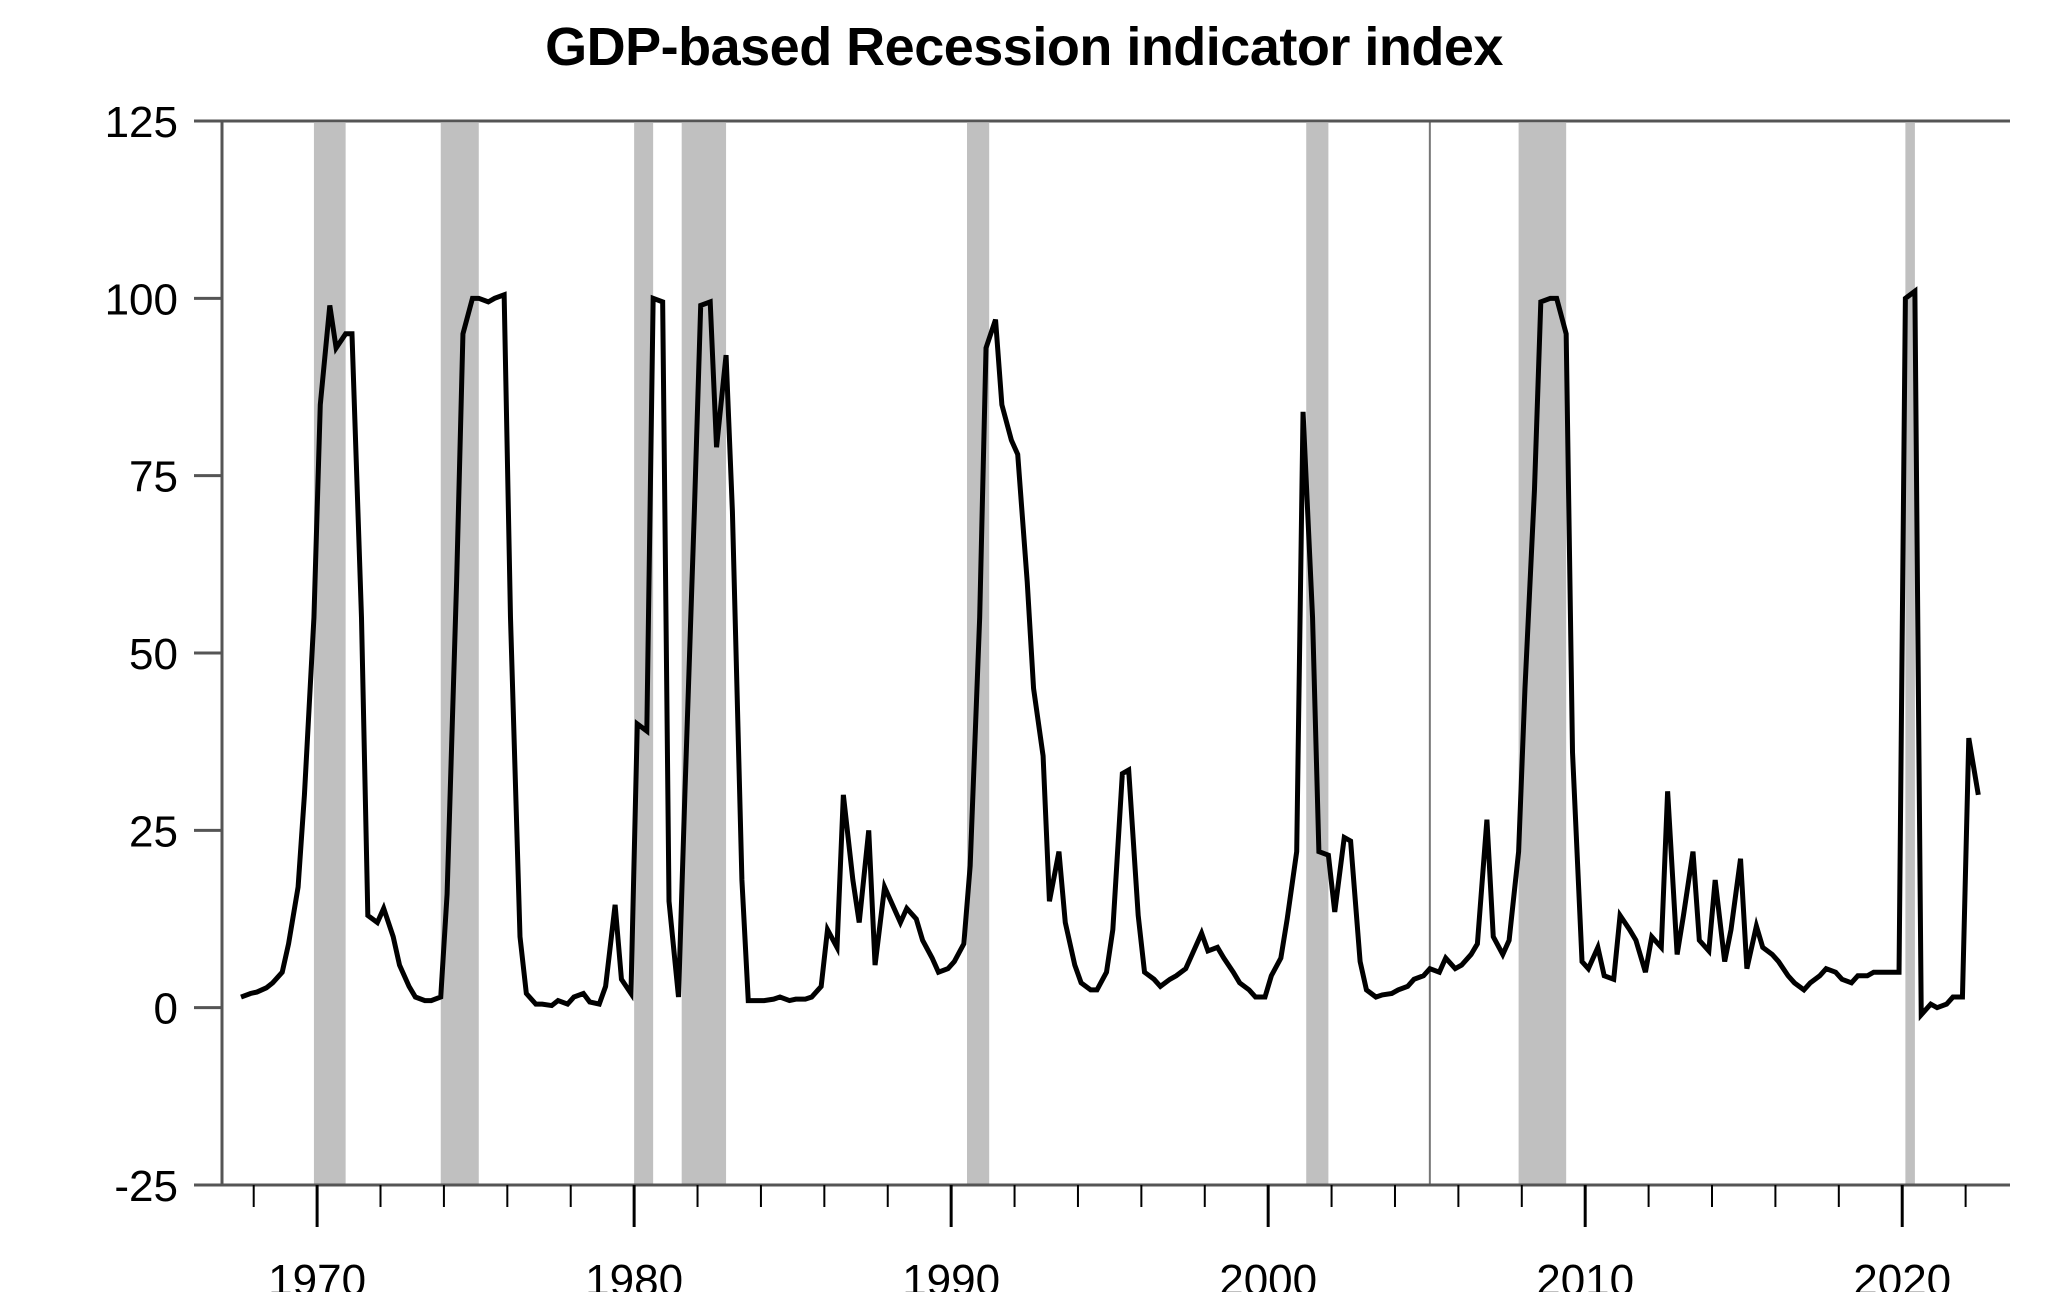 The height and width of the screenshot is (1292, 2048). Describe the element at coordinates (153, 477) in the screenshot. I see `y-axis-tick-label: 75` at that location.